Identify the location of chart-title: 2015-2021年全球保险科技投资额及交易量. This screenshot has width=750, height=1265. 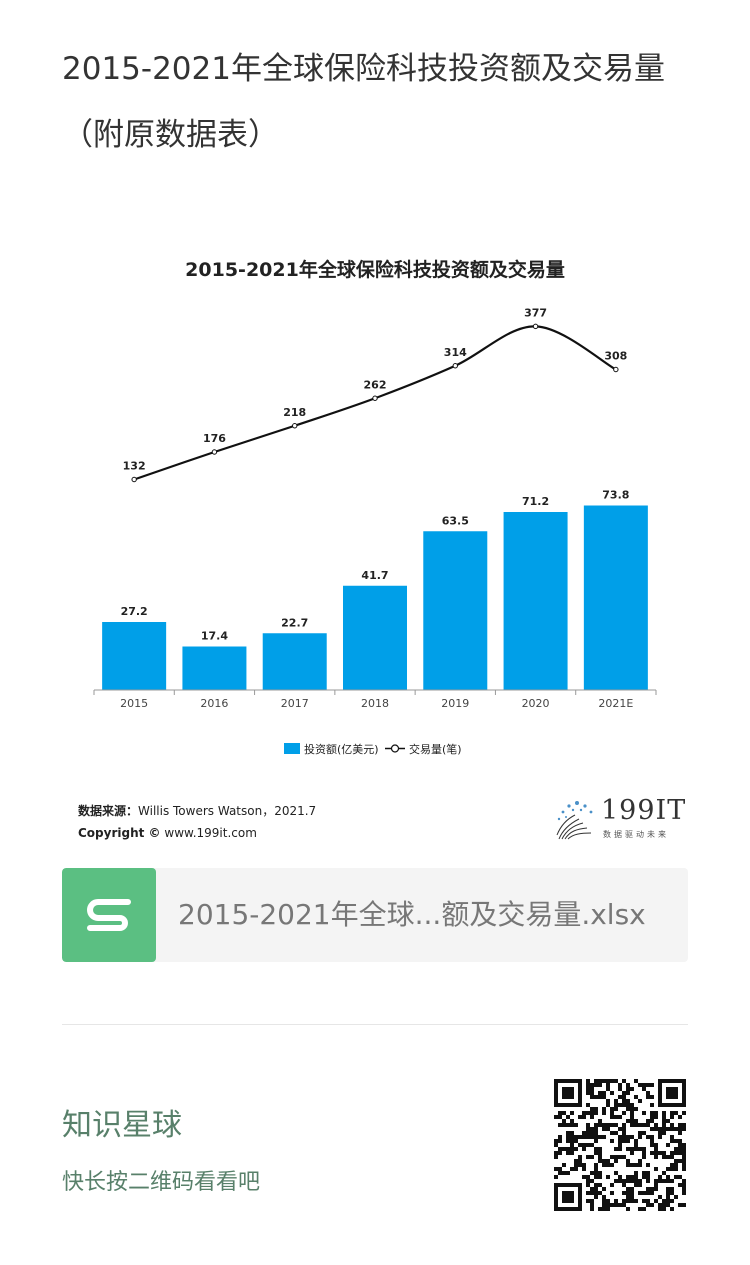
(375, 269).